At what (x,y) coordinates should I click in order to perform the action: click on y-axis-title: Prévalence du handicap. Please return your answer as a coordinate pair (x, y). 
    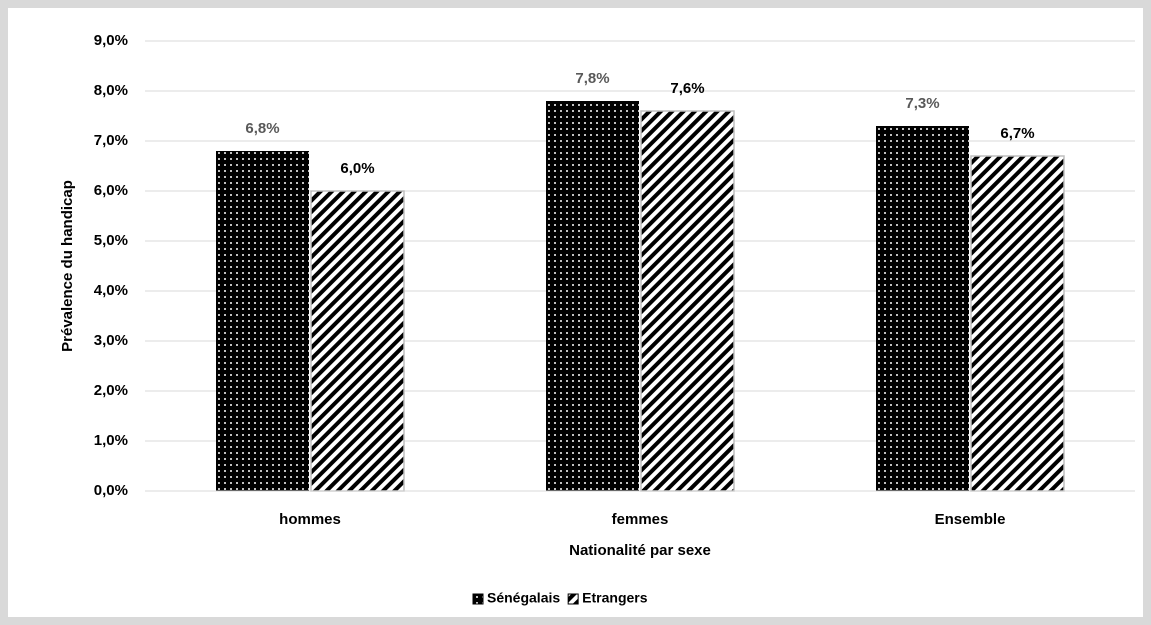
    Looking at the image, I should click on (67, 266).